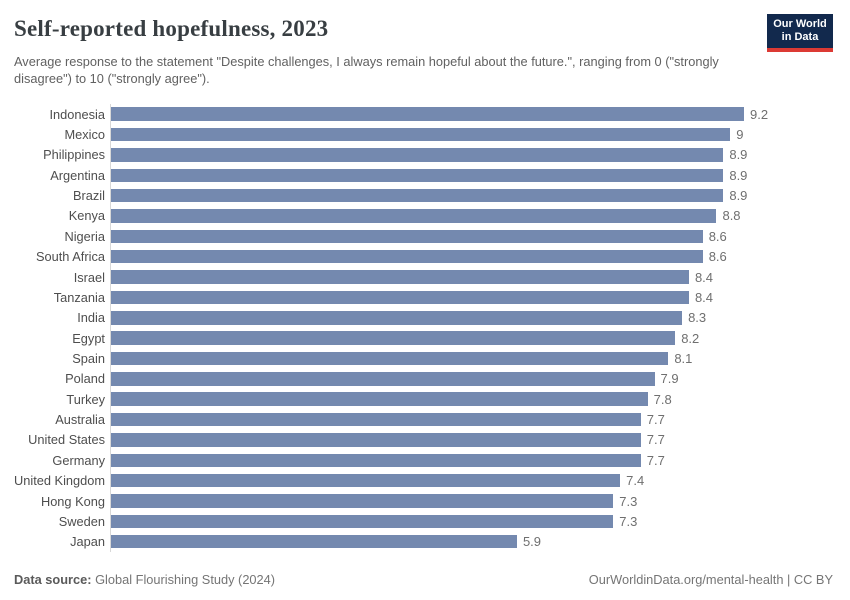 This screenshot has height=600, width=850. Describe the element at coordinates (704, 277) in the screenshot. I see `value-label: 8.4` at that location.